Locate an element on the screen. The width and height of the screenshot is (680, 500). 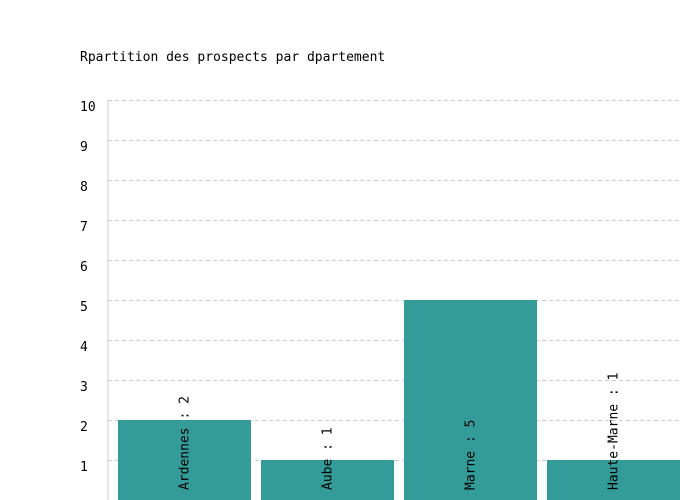
y-tick-labels: 1 2 3 4 5 6 7 8 9 10 is located at coordinates (88, 287).